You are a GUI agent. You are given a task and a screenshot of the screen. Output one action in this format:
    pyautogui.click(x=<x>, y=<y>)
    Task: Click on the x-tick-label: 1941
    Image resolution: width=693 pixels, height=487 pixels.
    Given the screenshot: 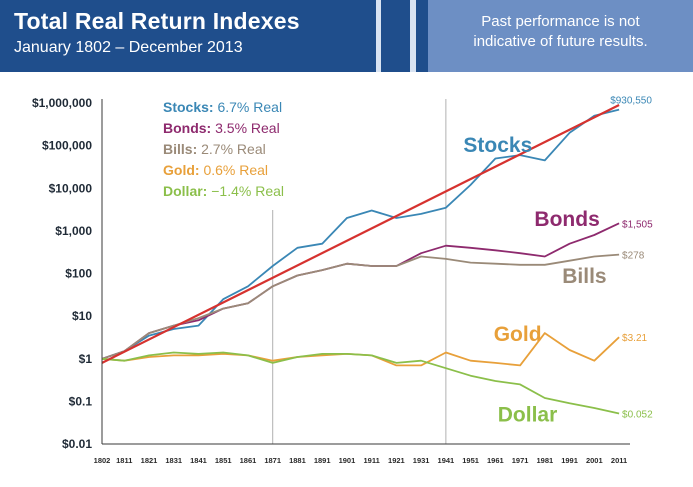 What is the action you would take?
    pyautogui.click(x=446, y=460)
    